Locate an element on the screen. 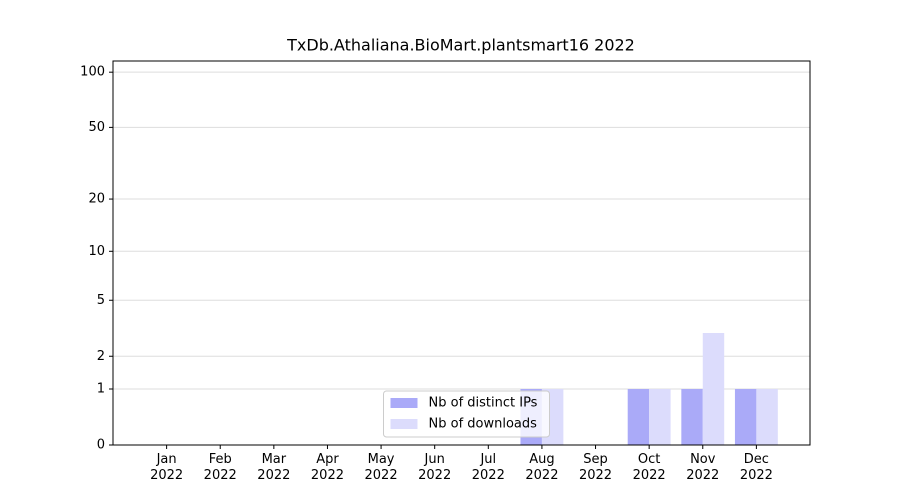 Image resolution: width=900 pixels, height=500 pixels. x-tick-label: Sep 2022 is located at coordinates (595, 467).